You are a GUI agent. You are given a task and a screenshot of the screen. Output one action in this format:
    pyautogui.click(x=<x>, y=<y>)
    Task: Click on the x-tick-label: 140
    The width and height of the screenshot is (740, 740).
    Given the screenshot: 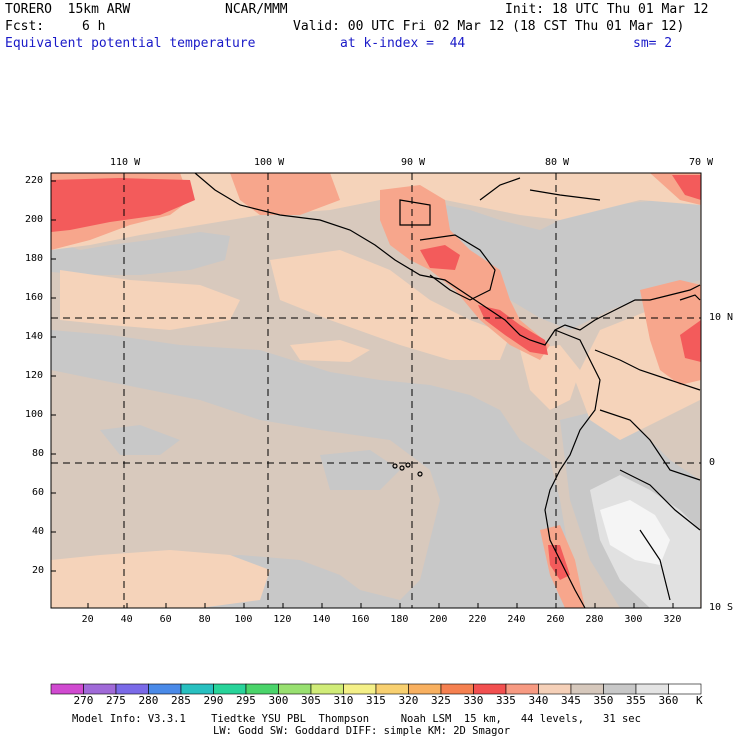 What is the action you would take?
    pyautogui.click(x=321, y=619)
    